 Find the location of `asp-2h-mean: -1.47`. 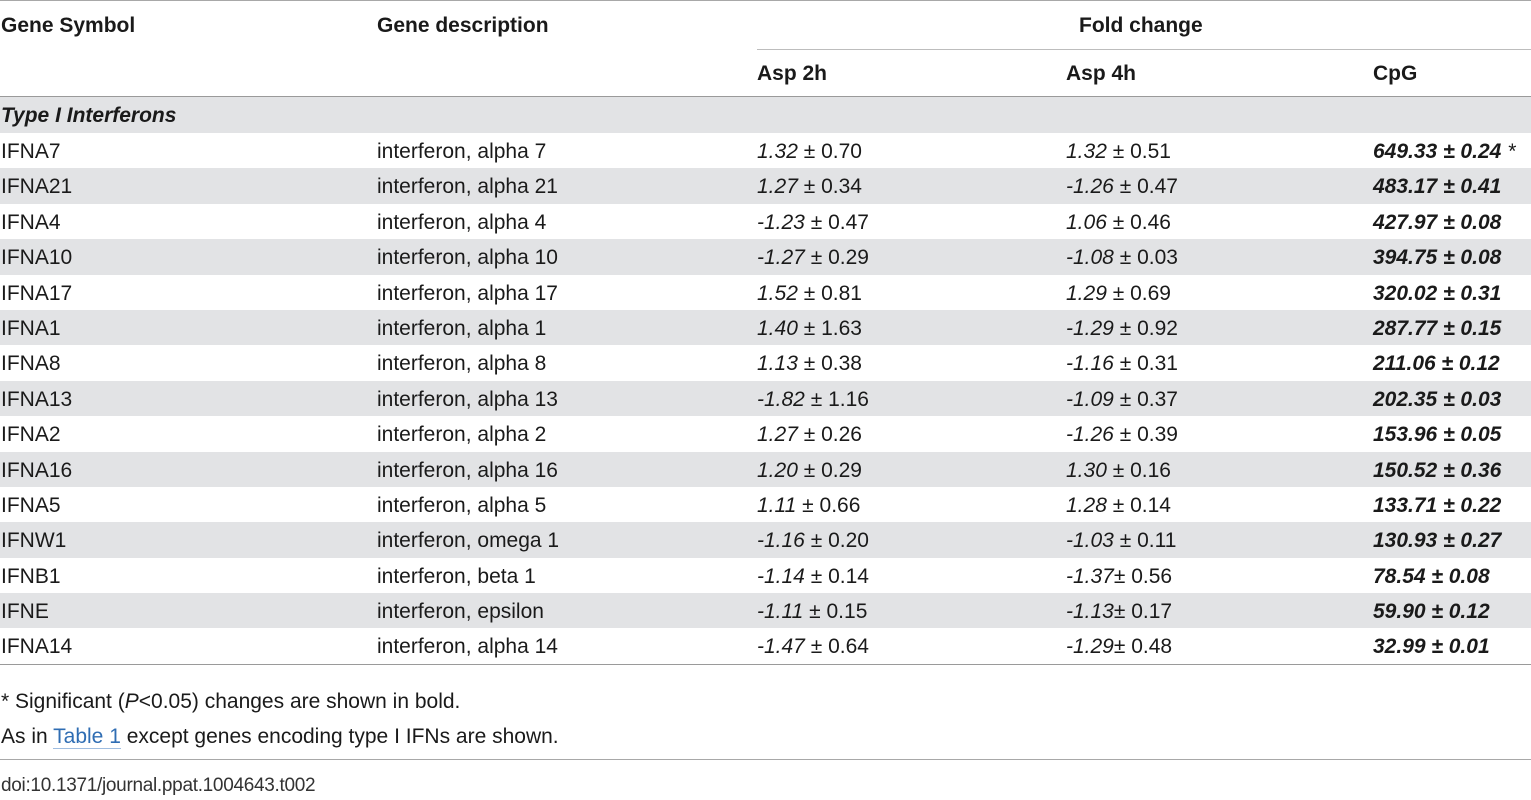

asp-2h-mean: -1.47 is located at coordinates (781, 647).